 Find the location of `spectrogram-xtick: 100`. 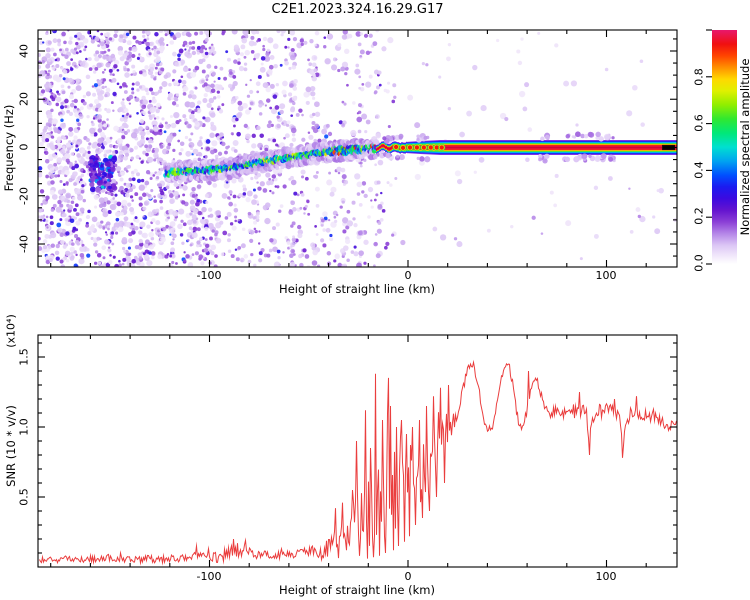

spectrogram-xtick: 100 is located at coordinates (606, 275).